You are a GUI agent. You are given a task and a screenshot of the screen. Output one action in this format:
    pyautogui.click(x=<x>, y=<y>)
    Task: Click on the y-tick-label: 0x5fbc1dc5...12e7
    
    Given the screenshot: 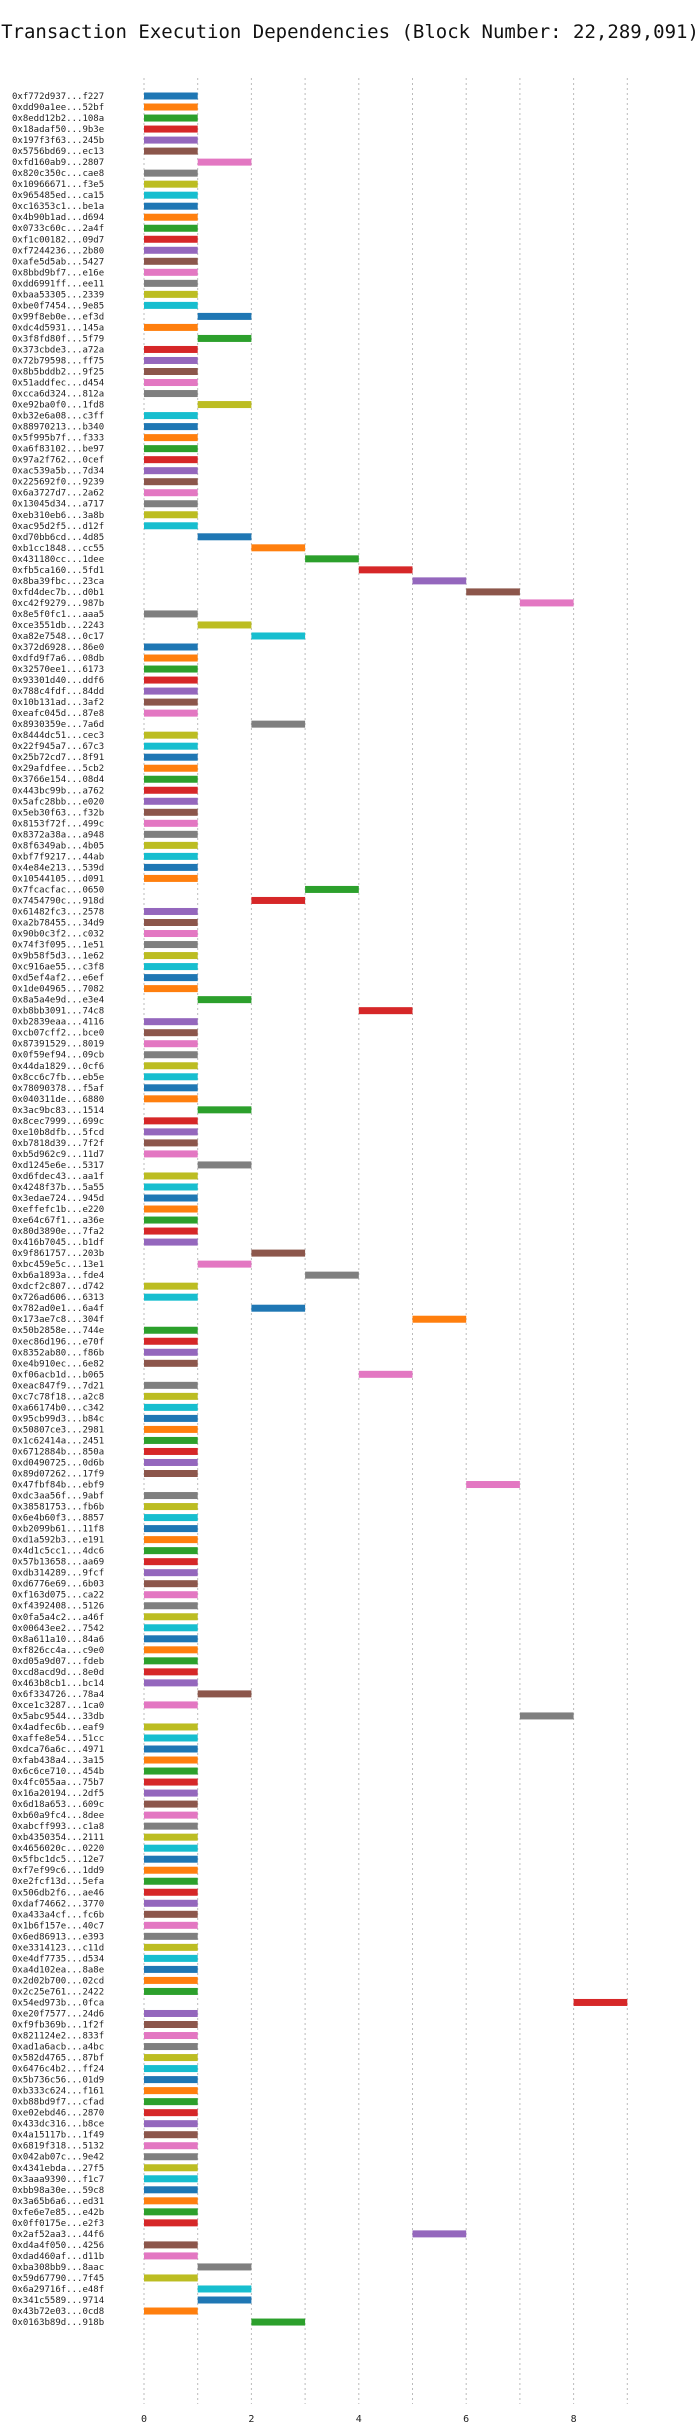 What is the action you would take?
    pyautogui.click(x=58, y=1860)
    